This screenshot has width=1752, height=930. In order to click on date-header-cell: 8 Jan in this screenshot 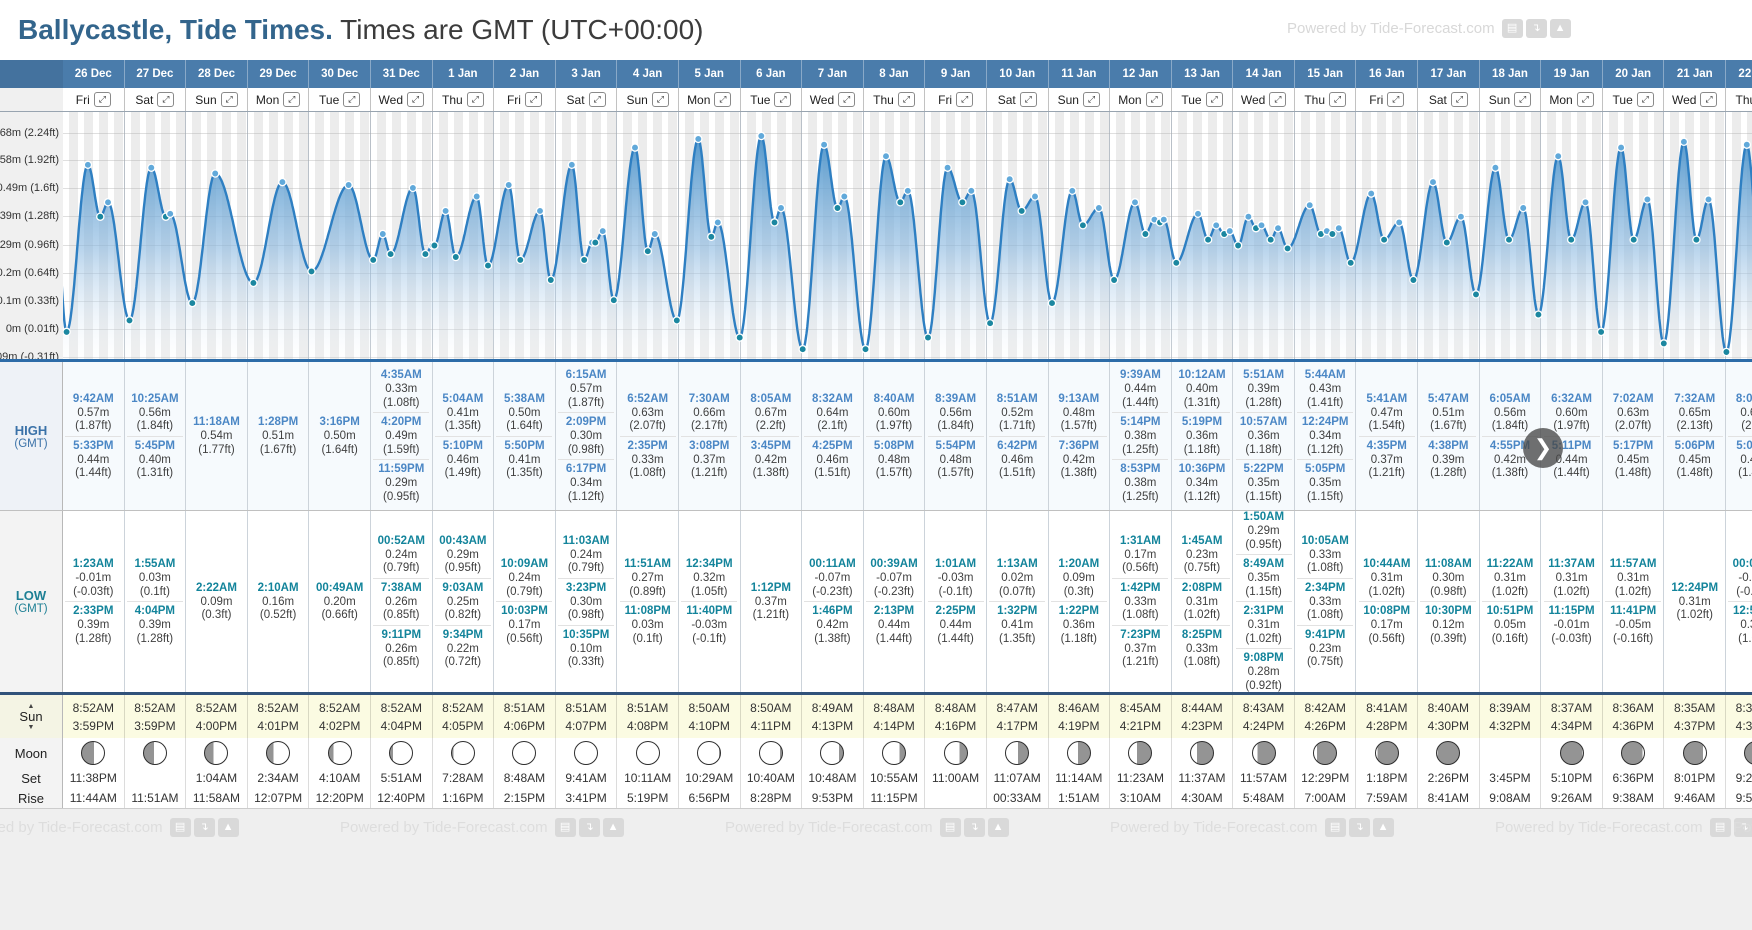, I will do `click(895, 74)`.